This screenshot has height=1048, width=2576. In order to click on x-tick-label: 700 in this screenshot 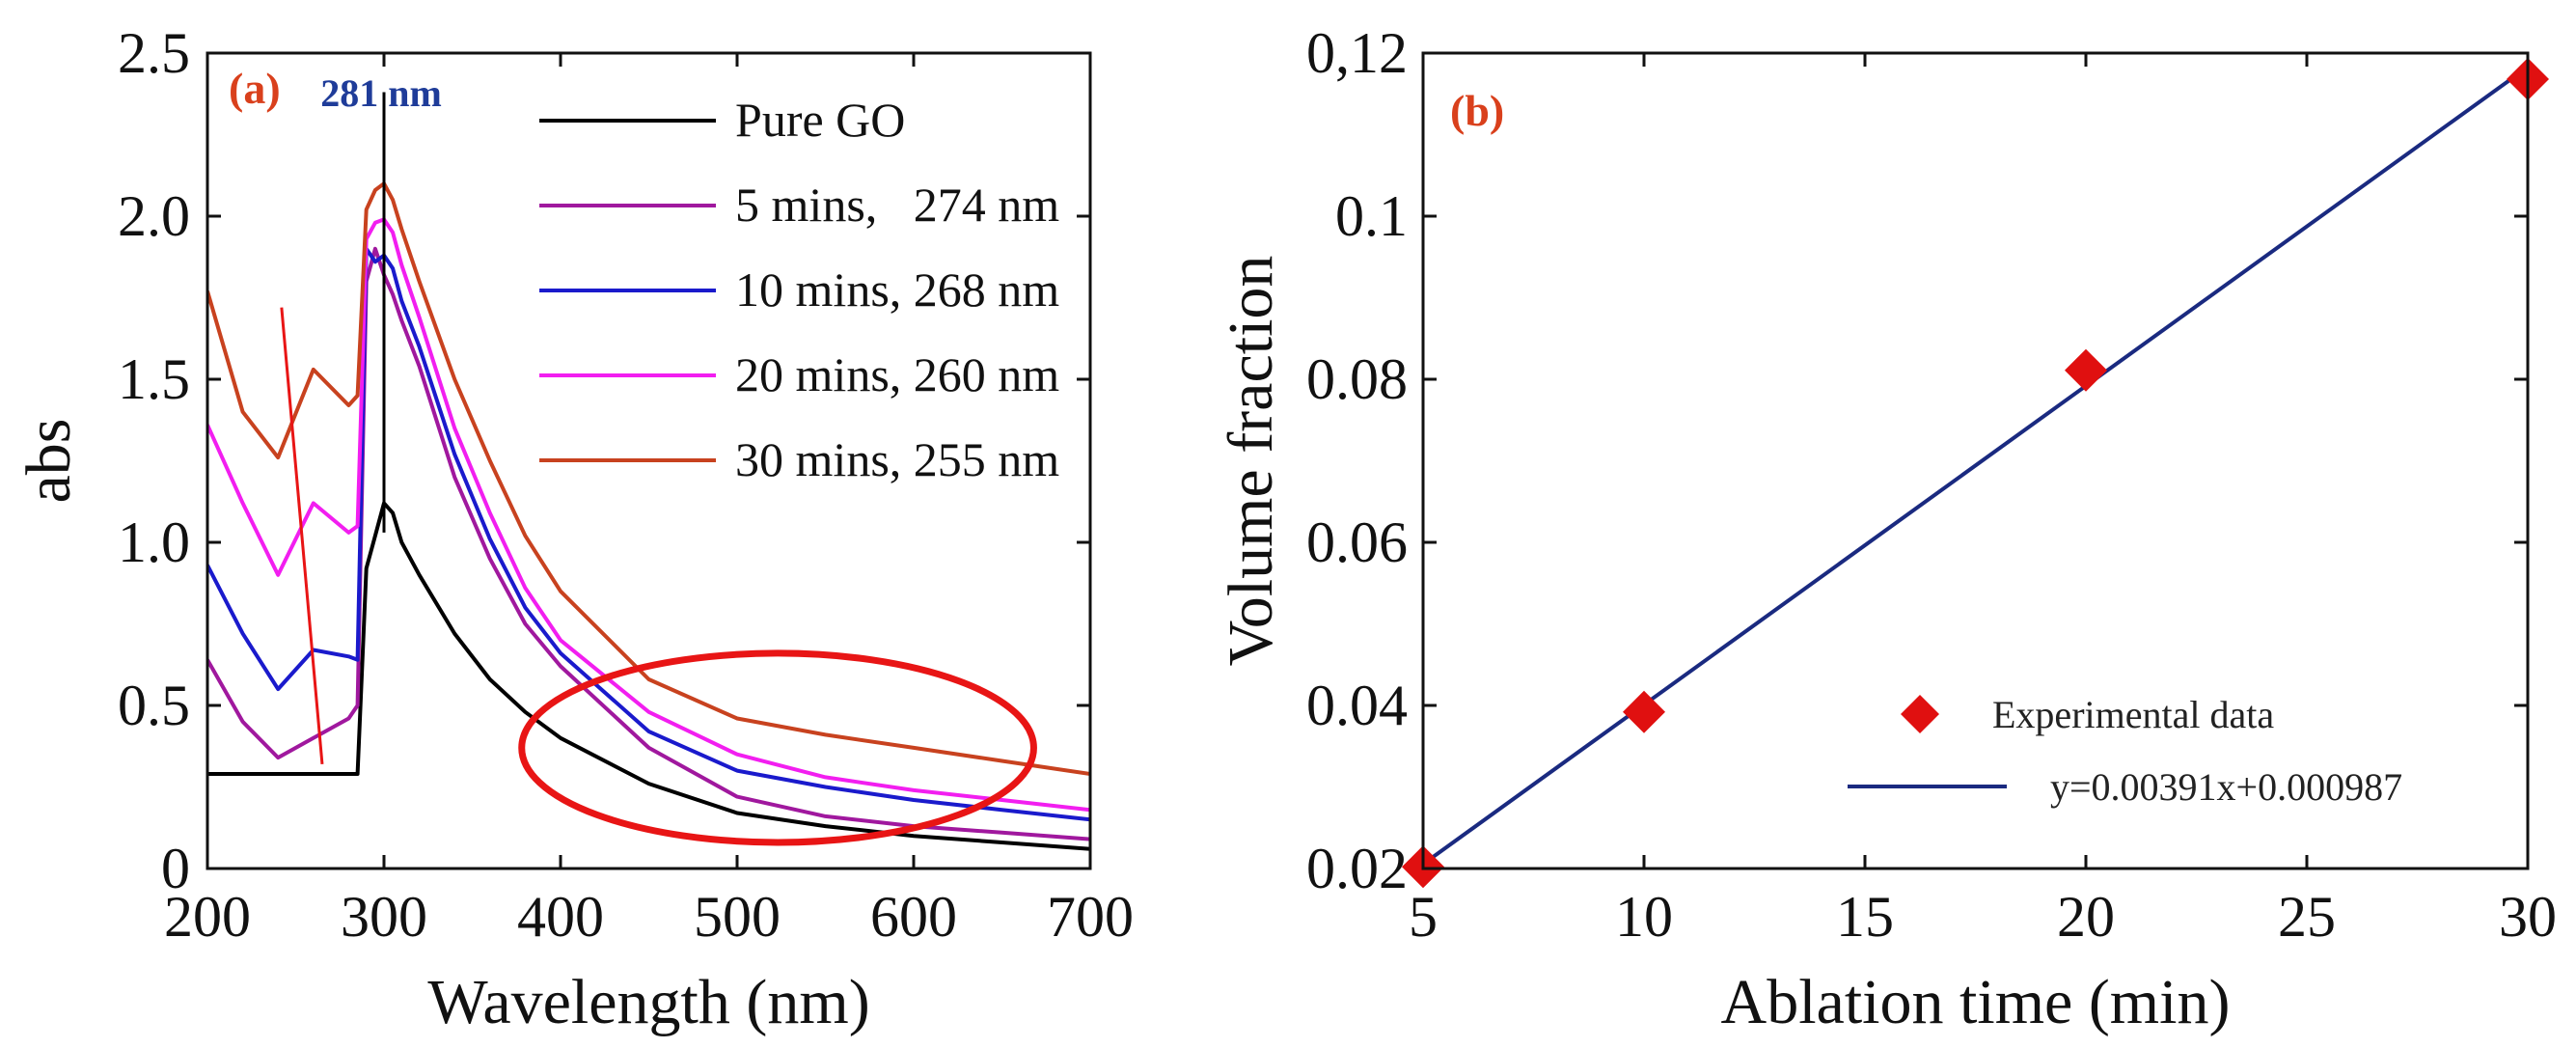, I will do `click(1090, 917)`.